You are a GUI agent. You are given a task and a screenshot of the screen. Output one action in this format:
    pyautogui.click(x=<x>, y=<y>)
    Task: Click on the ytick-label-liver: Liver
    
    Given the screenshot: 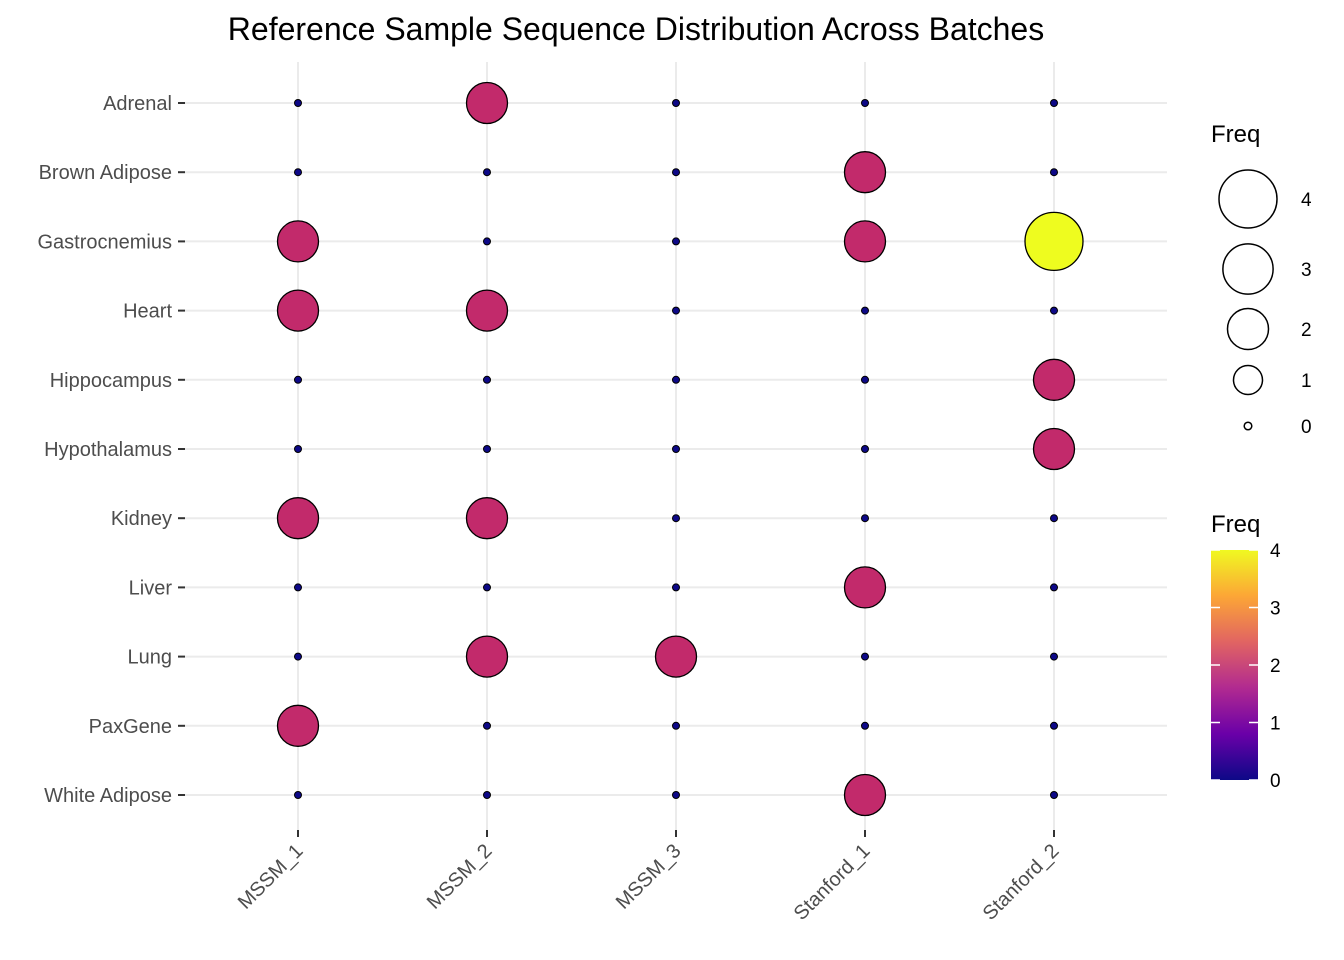 What is the action you would take?
    pyautogui.click(x=151, y=588)
    